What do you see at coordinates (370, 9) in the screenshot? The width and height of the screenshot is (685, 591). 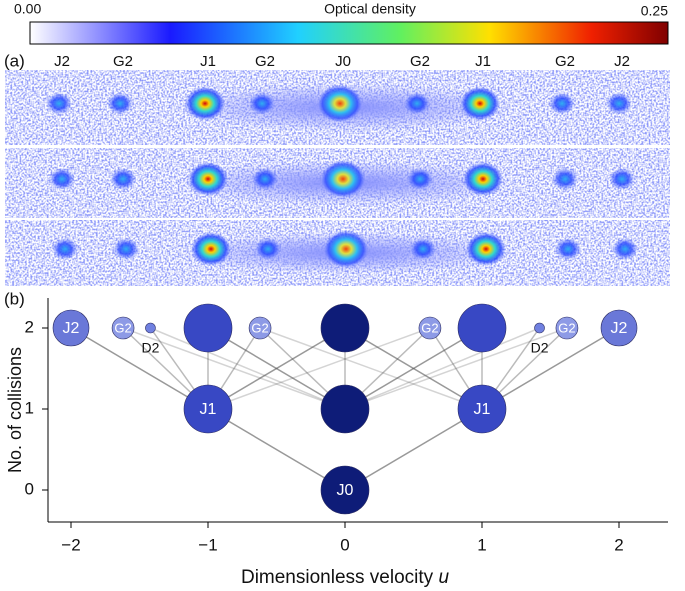 I see `colorbar-title: Optical density` at bounding box center [370, 9].